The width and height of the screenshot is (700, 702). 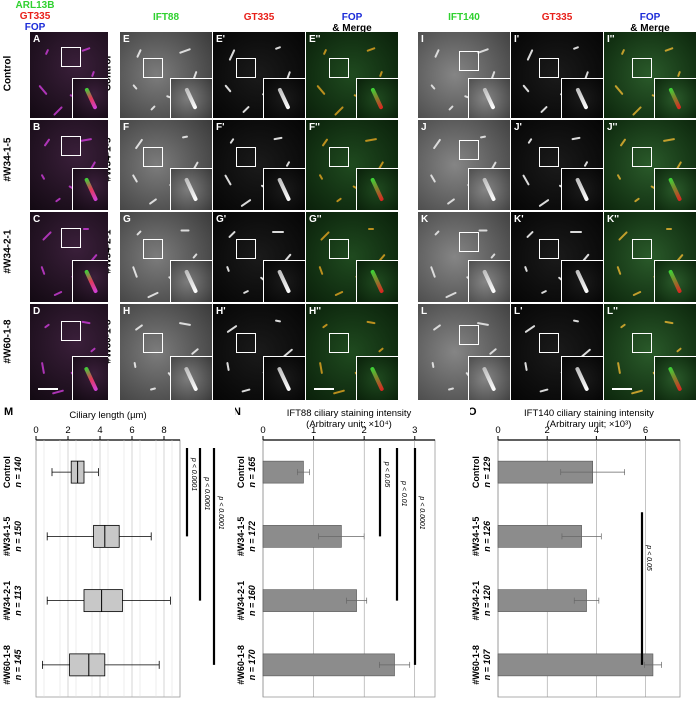 I want to click on micrograph-panel-Jpp: J'', so click(x=650, y=165).